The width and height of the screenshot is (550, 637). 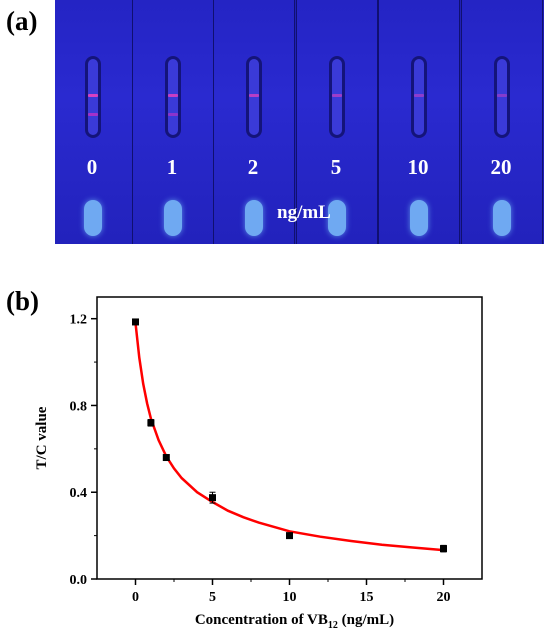 I want to click on x-axis-title: Concentration of VB12 (ng/mL), so click(x=294, y=621).